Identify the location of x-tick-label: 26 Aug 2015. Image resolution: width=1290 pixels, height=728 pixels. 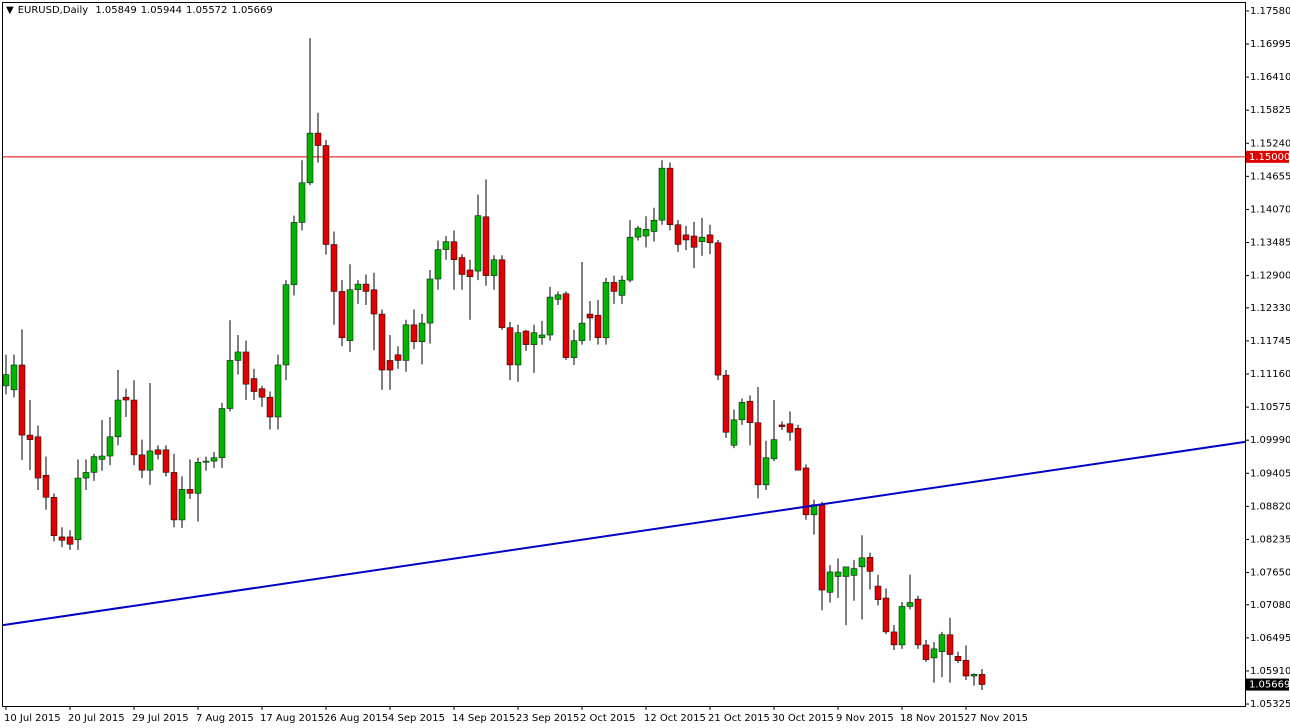
(356, 718).